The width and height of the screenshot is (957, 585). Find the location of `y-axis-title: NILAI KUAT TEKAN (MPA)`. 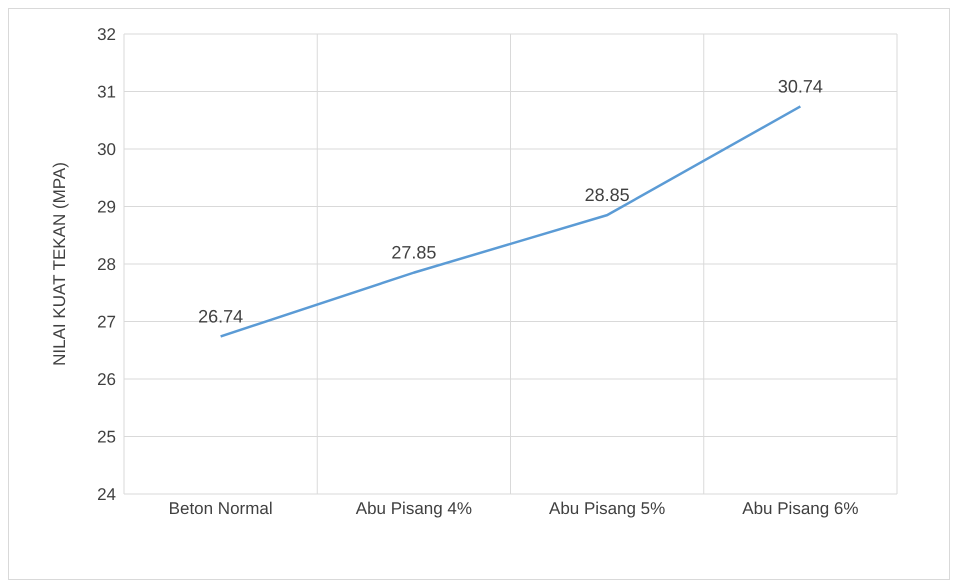

y-axis-title: NILAI KUAT TEKAN (MPA) is located at coordinates (60, 264).